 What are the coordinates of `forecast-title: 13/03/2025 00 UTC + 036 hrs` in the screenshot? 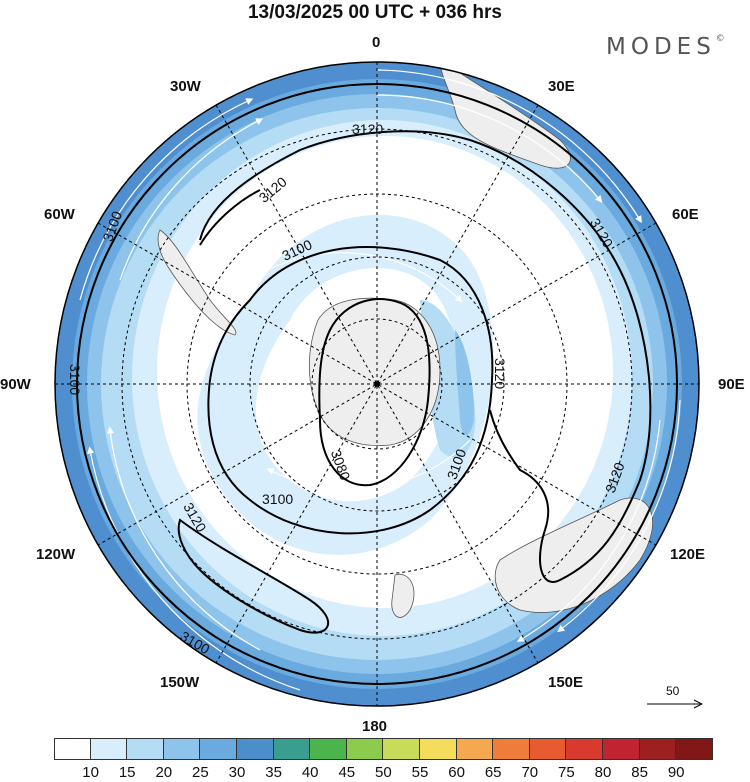 It's located at (375, 12).